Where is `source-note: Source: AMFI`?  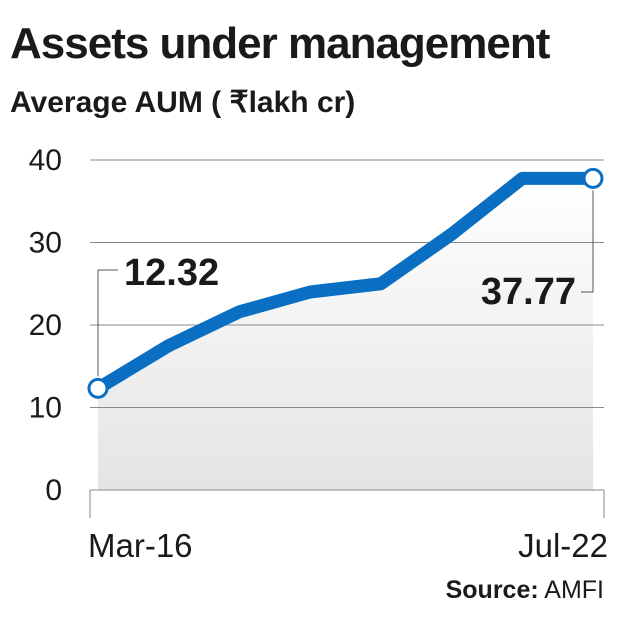
source-note: Source: AMFI is located at coordinates (525, 590).